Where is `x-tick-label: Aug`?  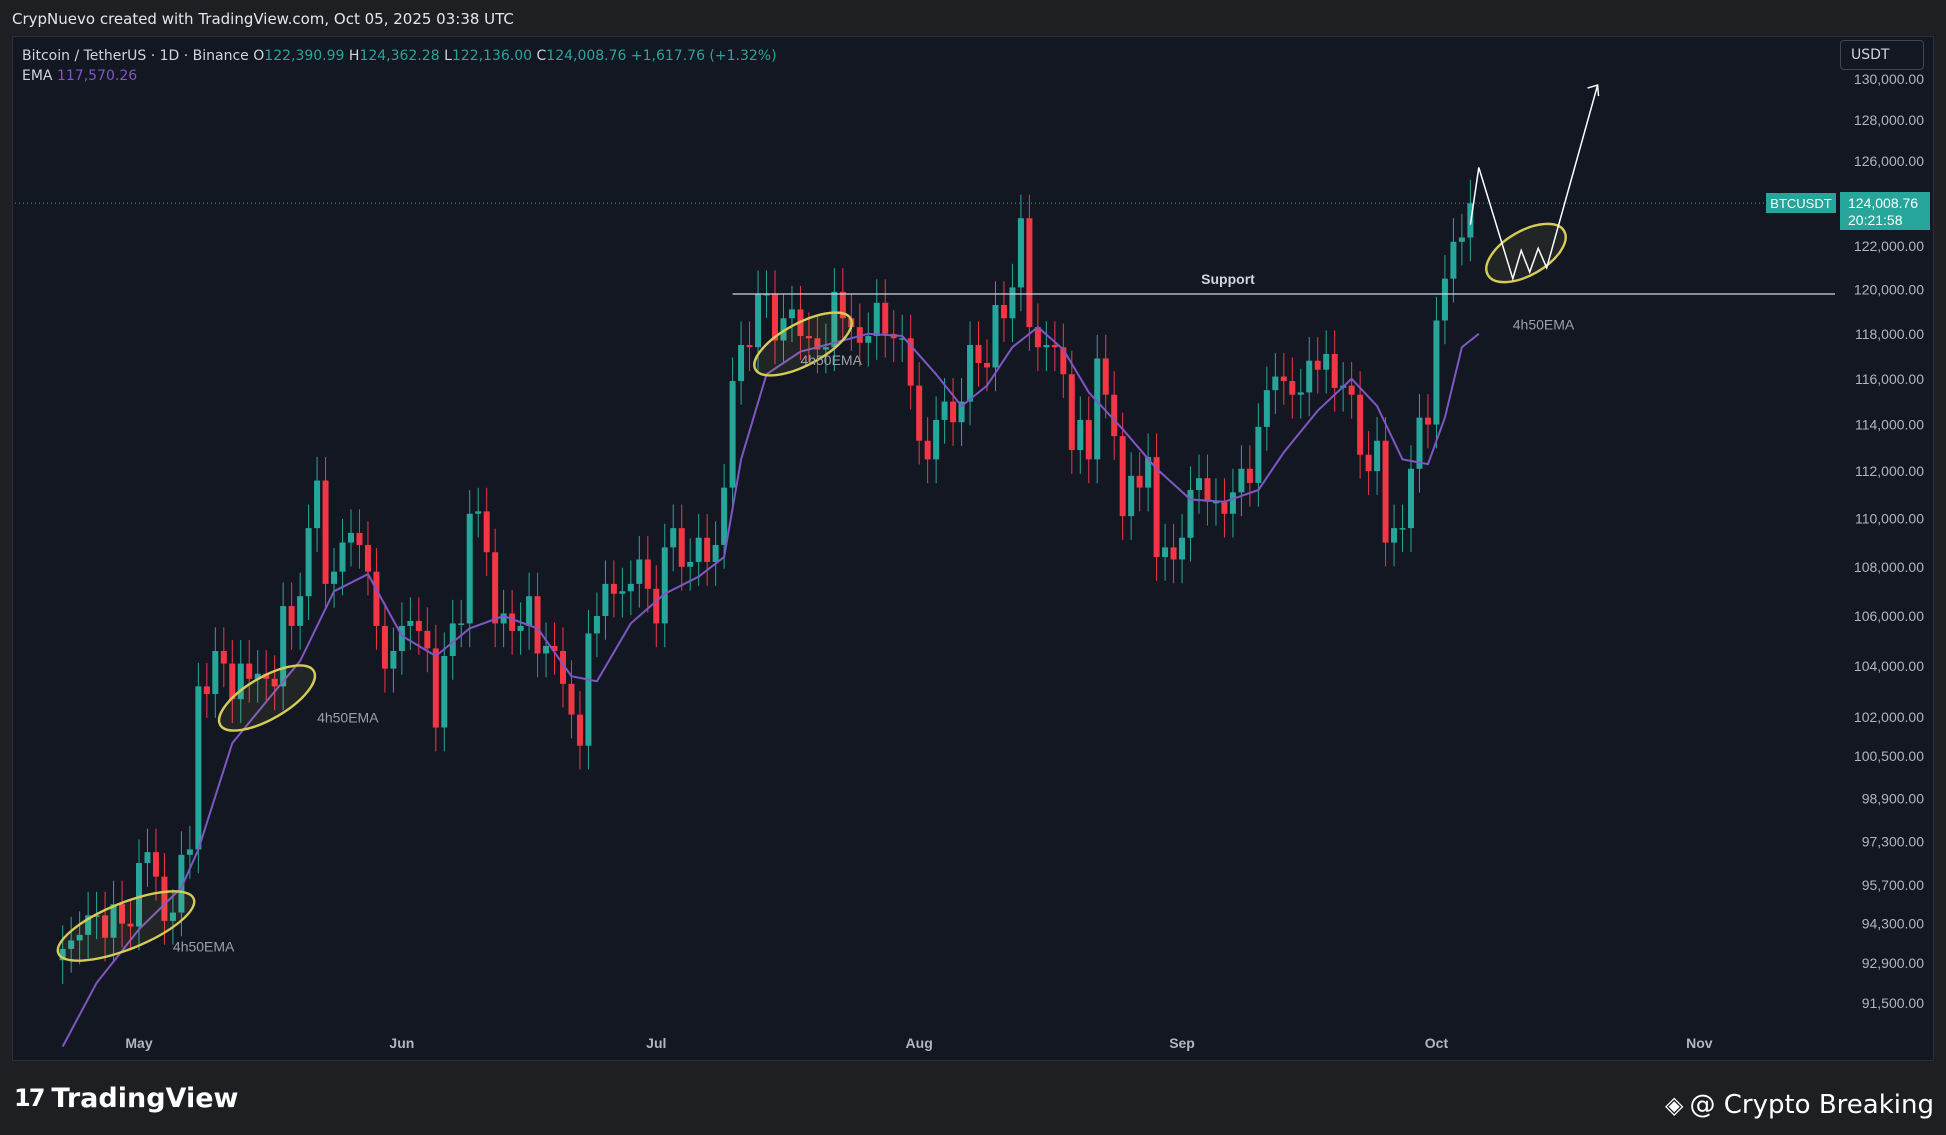 x-tick-label: Aug is located at coordinates (919, 1043).